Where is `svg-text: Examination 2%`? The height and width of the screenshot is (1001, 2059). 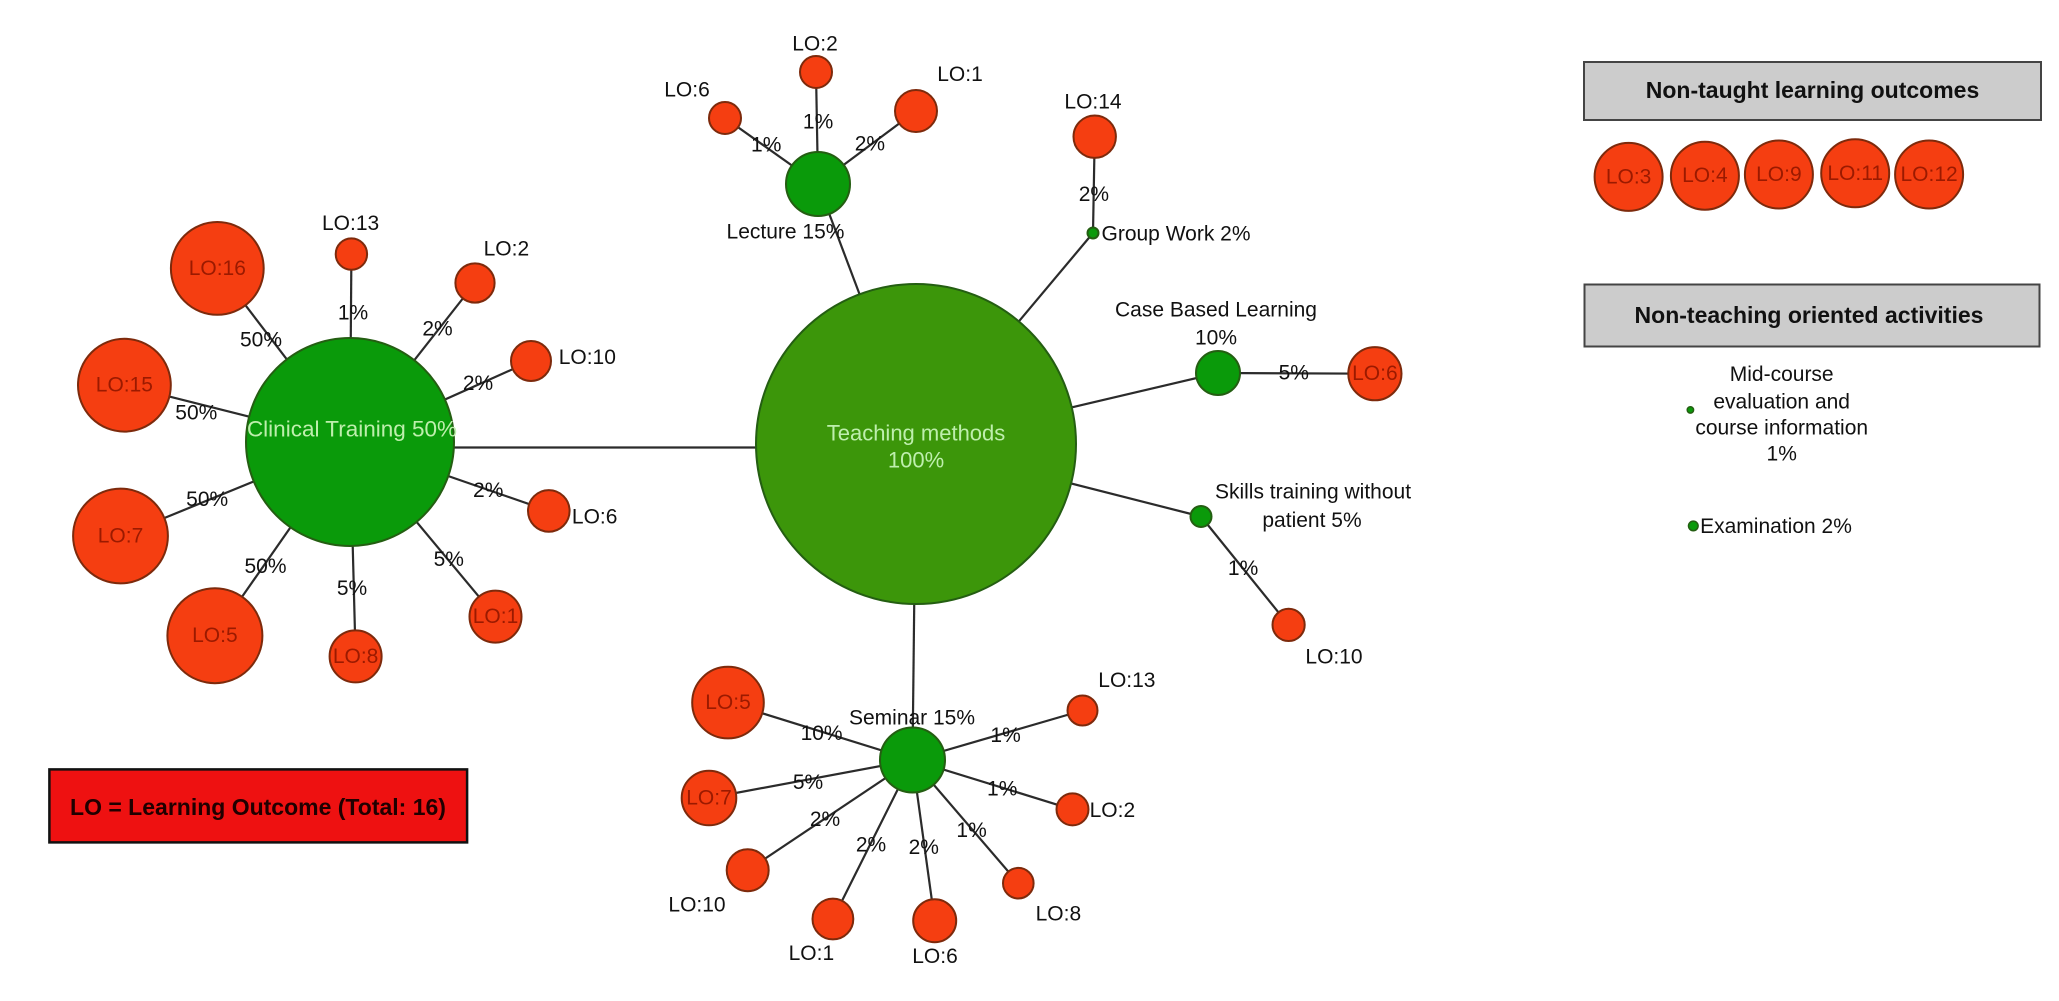
svg-text: Examination 2% is located at coordinates (1776, 526).